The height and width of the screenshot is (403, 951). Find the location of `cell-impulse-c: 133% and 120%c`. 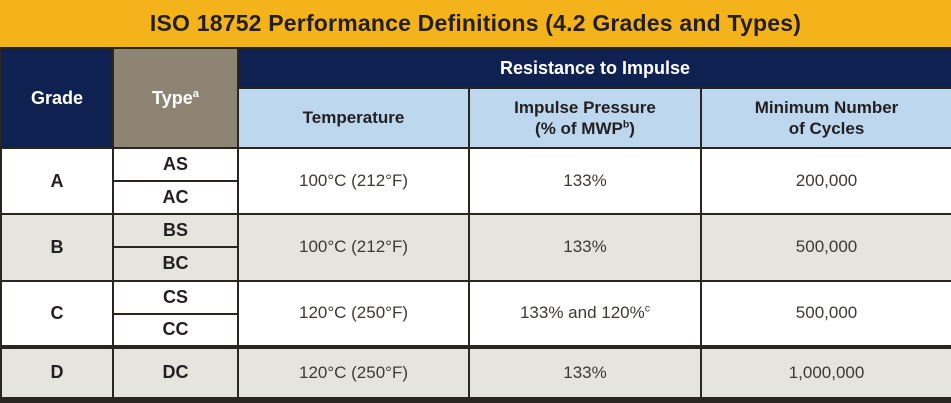

cell-impulse-c: 133% and 120%c is located at coordinates (585, 313).